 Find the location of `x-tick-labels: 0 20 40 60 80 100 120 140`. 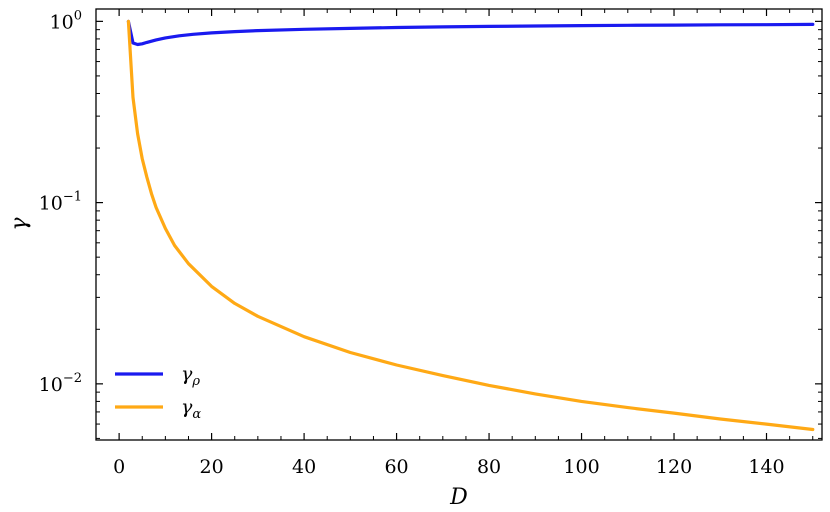

x-tick-labels: 0 20 40 60 80 100 120 140 is located at coordinates (449, 467).